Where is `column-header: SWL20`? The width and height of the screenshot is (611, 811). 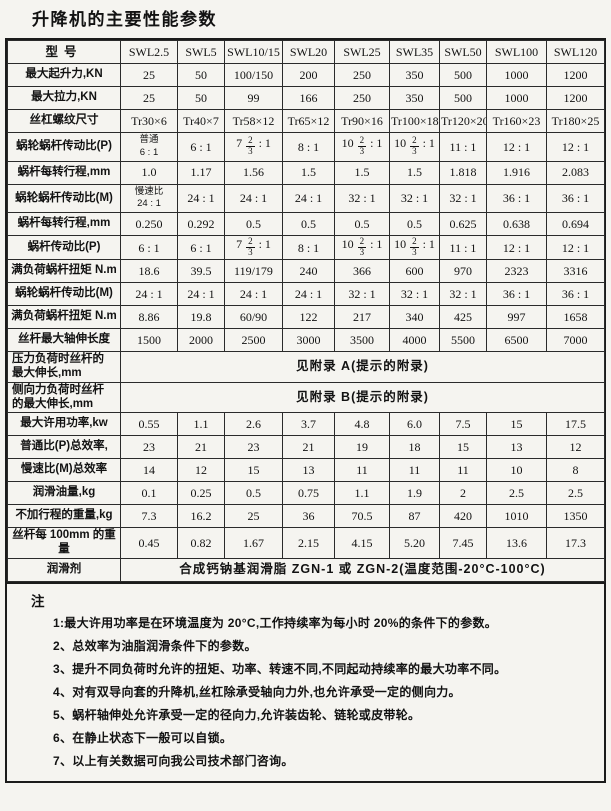 column-header: SWL20 is located at coordinates (308, 52).